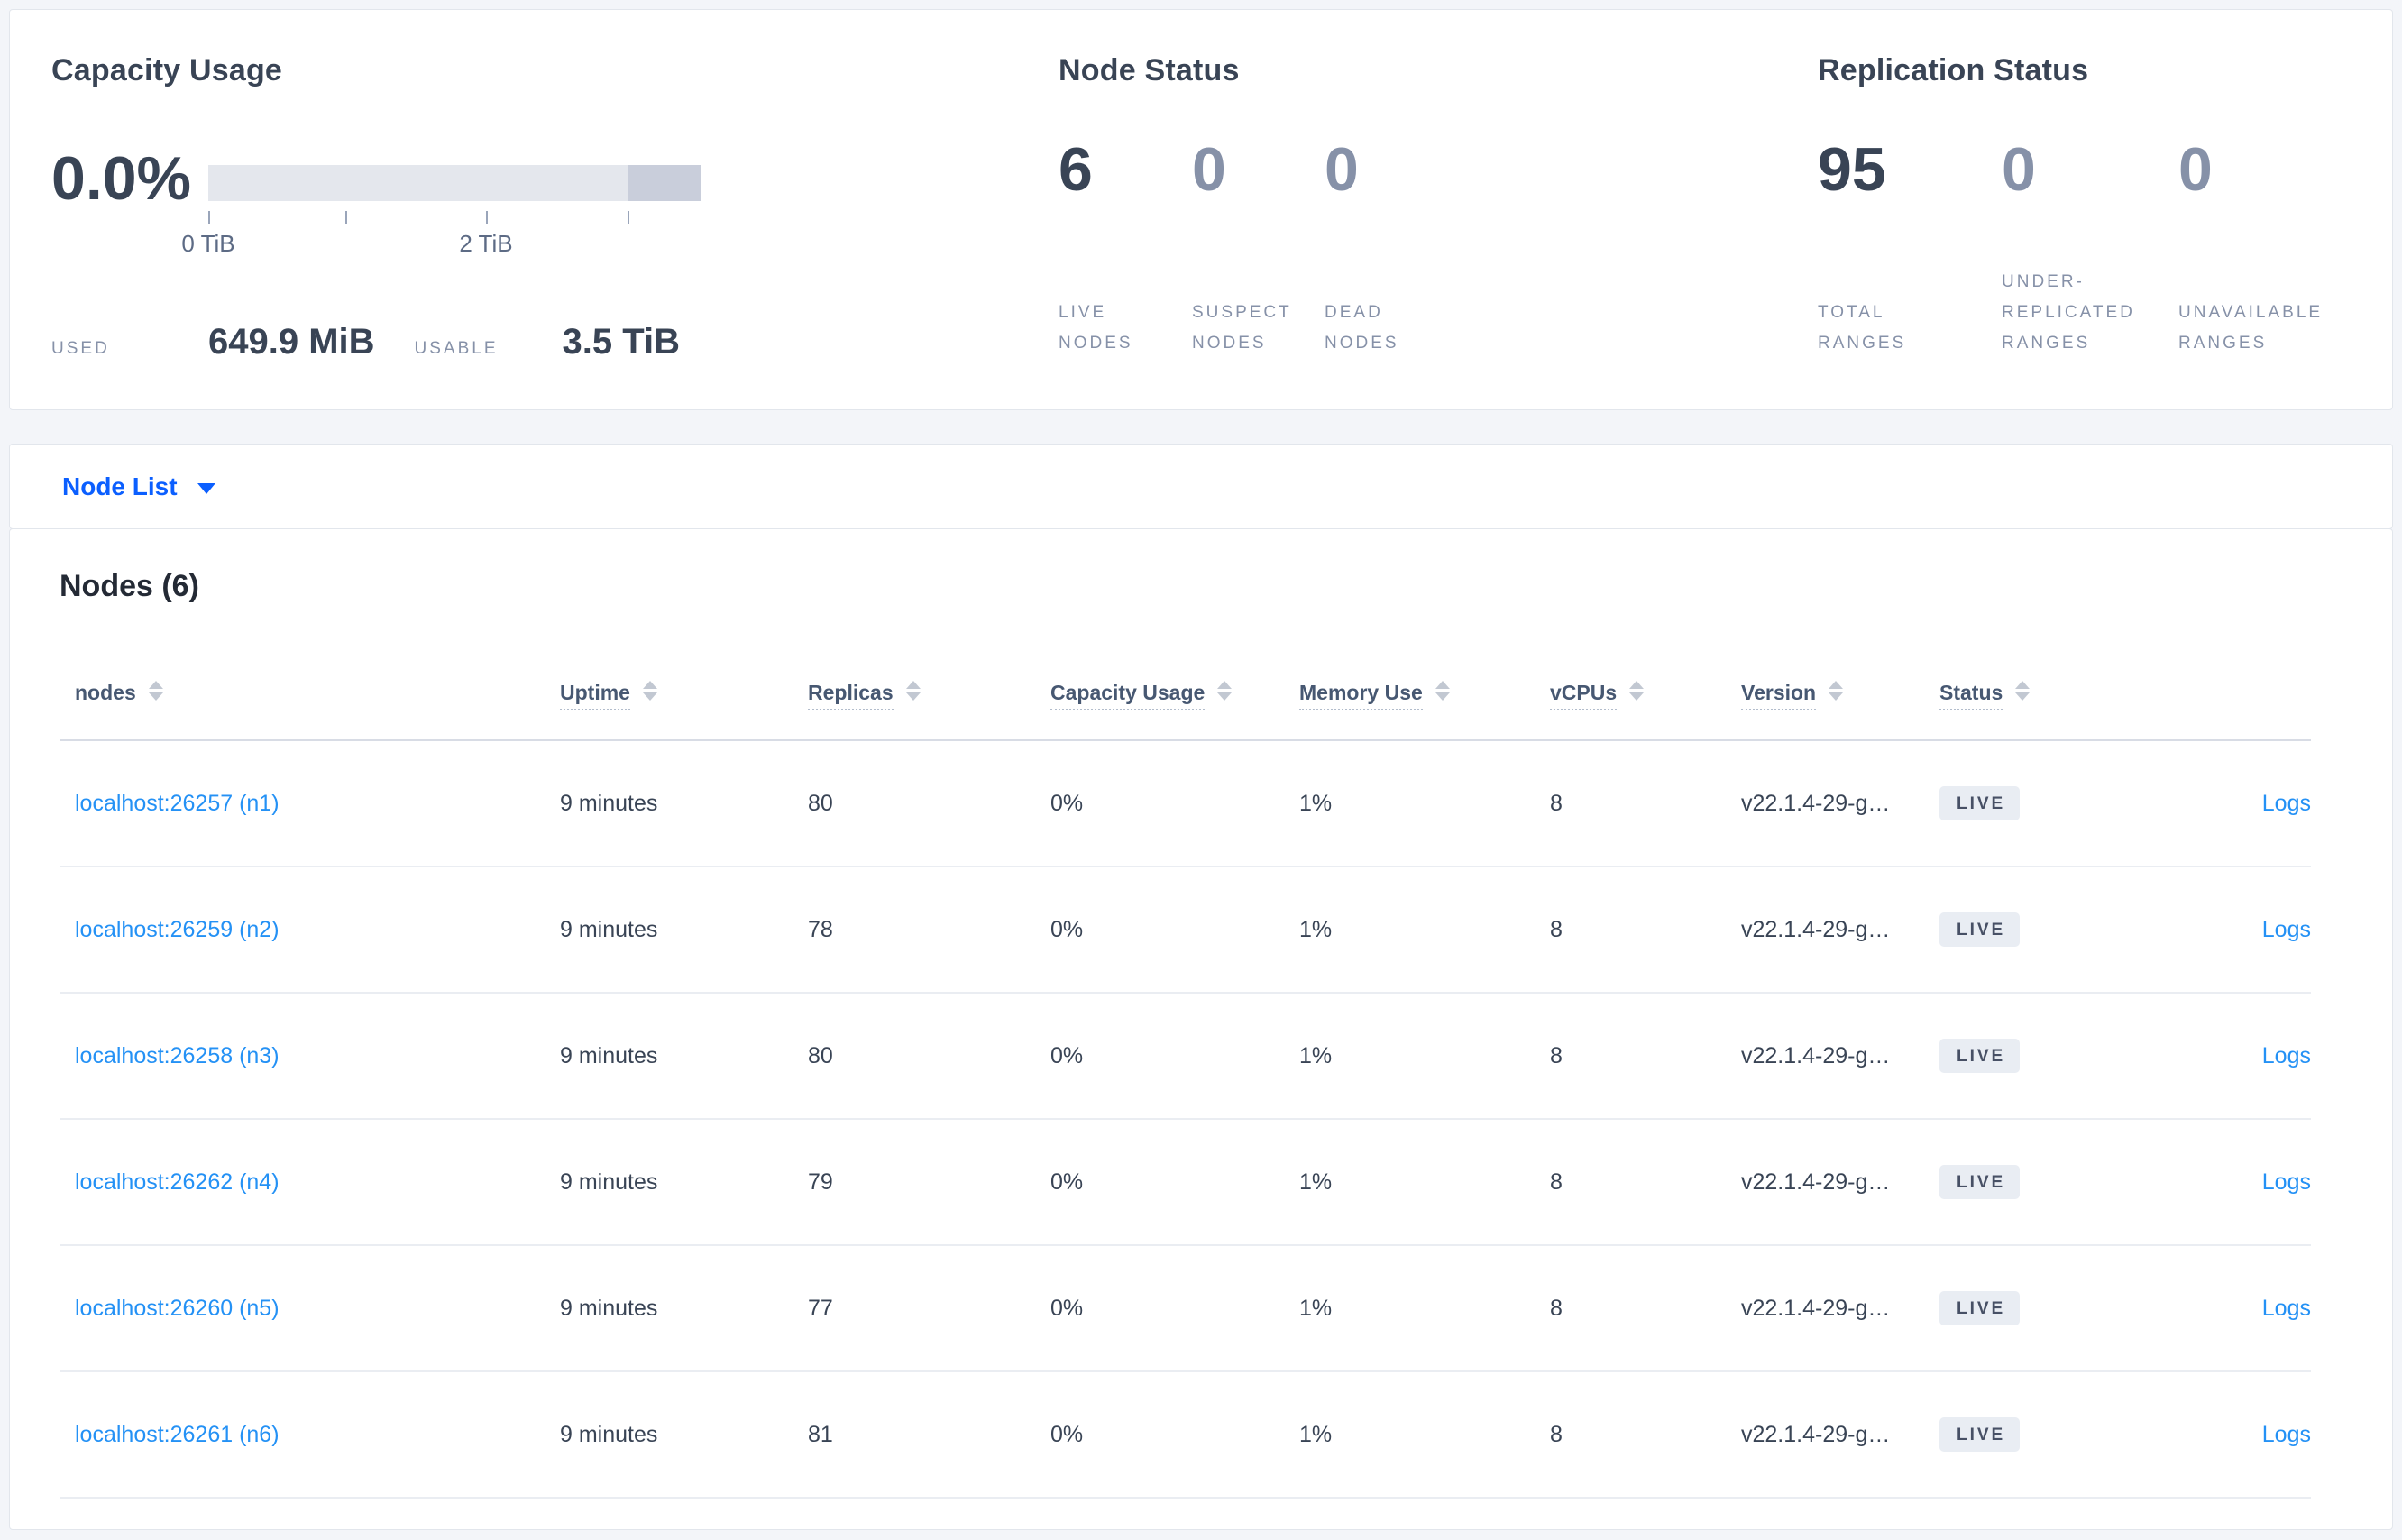 Image resolution: width=2402 pixels, height=1540 pixels. What do you see at coordinates (595, 695) in the screenshot?
I see `column-label: Uptime` at bounding box center [595, 695].